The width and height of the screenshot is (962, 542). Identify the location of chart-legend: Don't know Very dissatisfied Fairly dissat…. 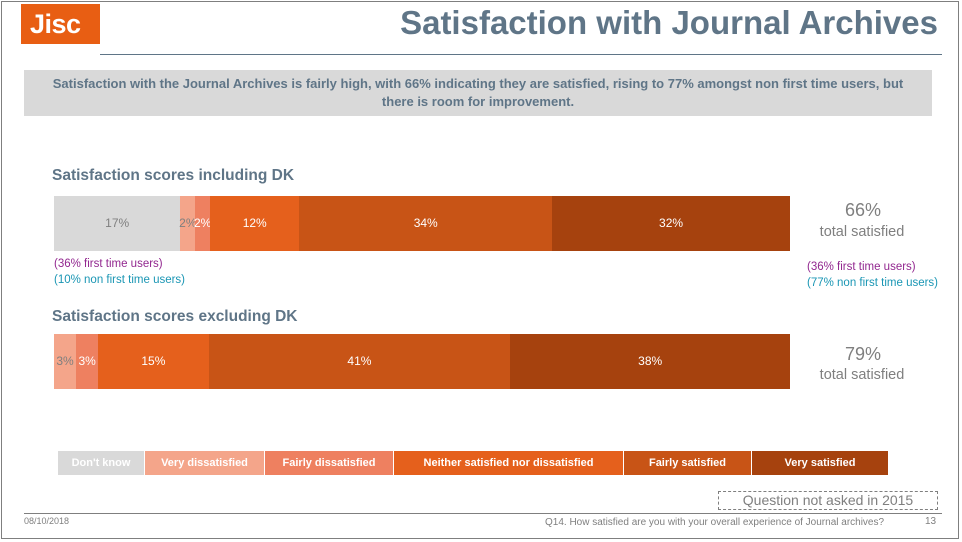
(473, 463).